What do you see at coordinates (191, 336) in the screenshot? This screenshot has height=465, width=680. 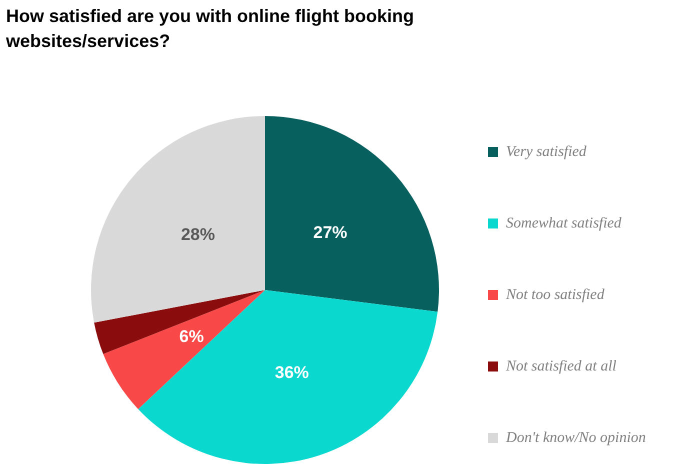 I see `data-label: 6%` at bounding box center [191, 336].